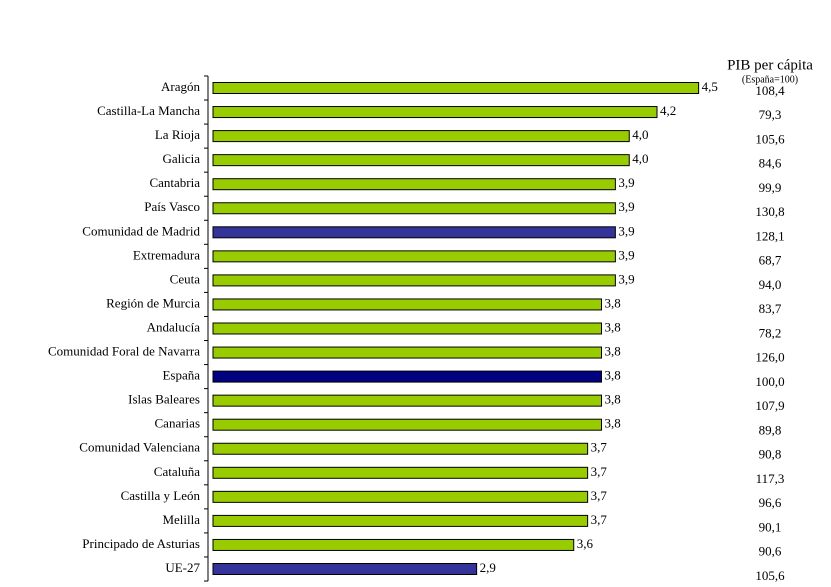  I want to click on category-label: Cantabria, so click(174, 182).